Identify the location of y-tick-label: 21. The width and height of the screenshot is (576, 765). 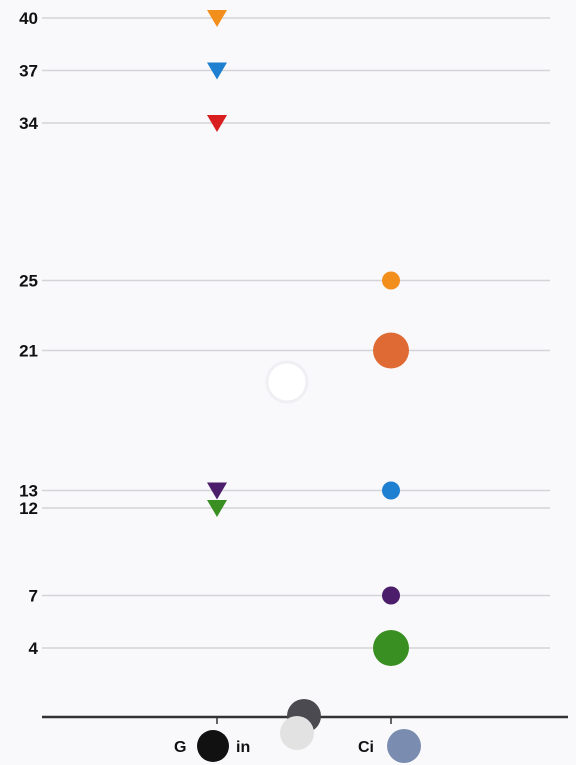
(28, 351).